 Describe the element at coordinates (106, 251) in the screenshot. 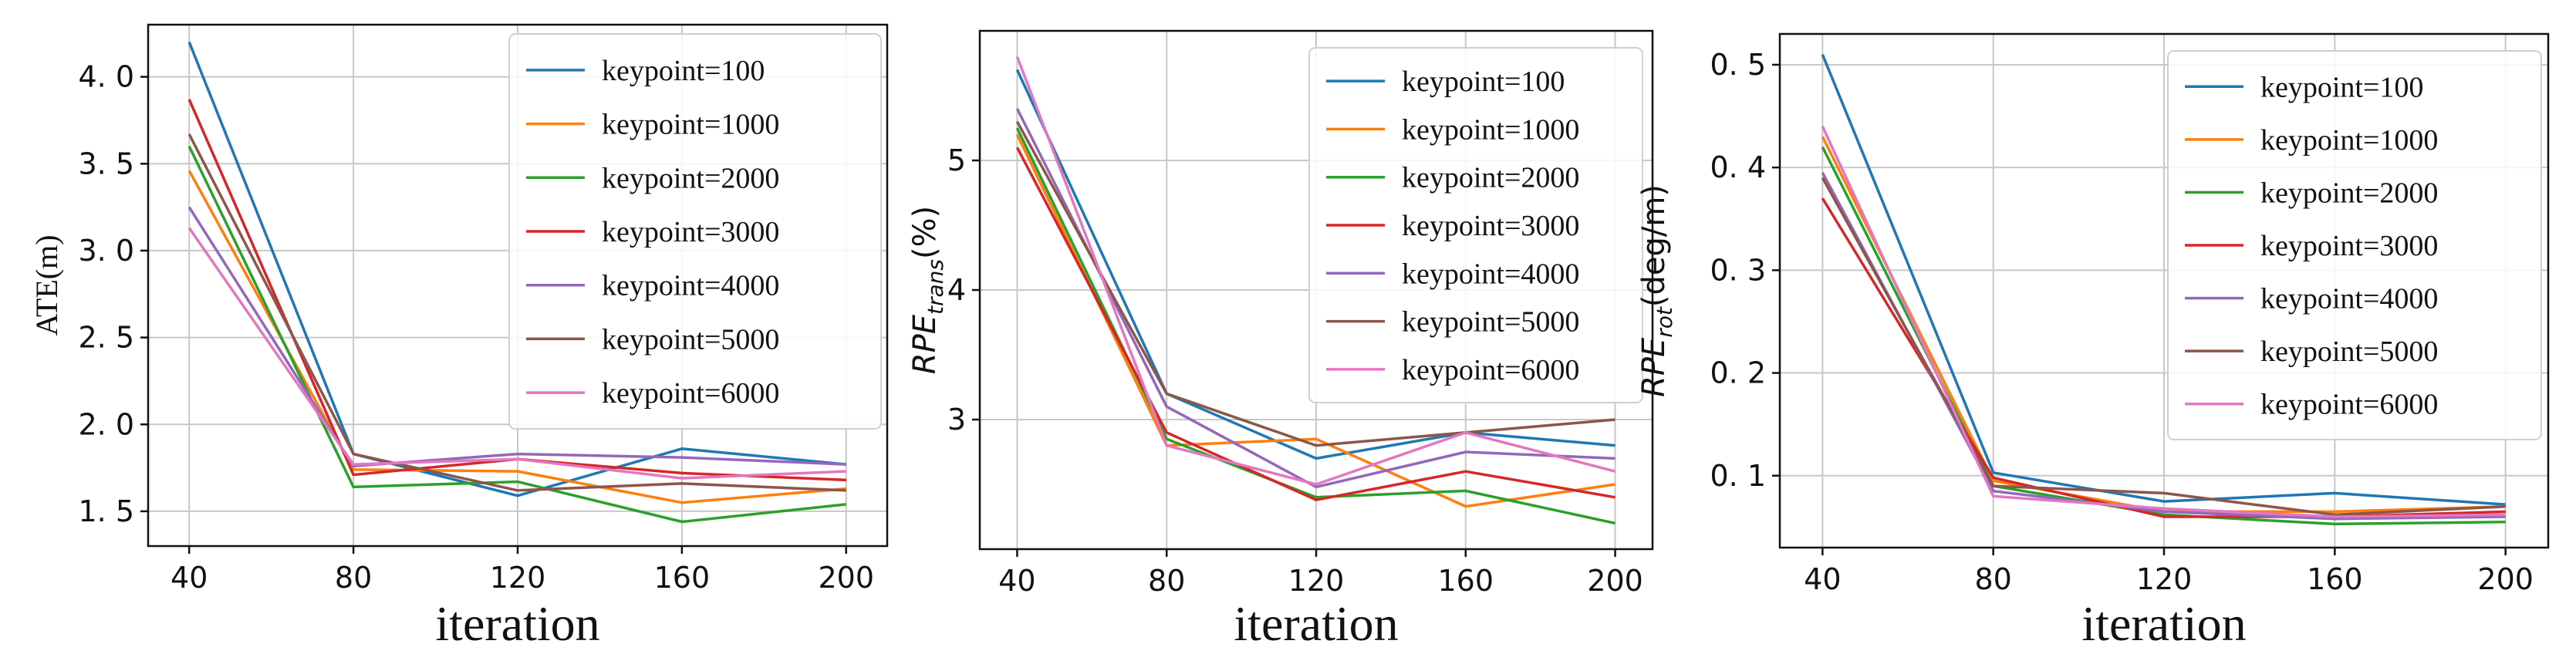

I see `y-tick-label: 3. 0` at that location.